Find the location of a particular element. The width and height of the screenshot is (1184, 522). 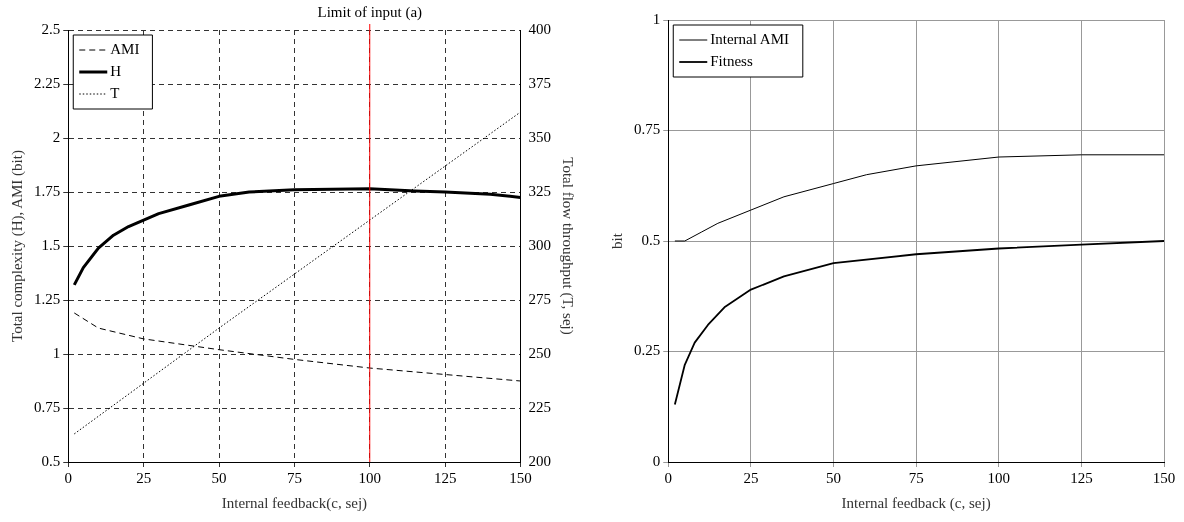

y-axis-title: Total complexity (H), AMI (bit) is located at coordinates (17, 246).